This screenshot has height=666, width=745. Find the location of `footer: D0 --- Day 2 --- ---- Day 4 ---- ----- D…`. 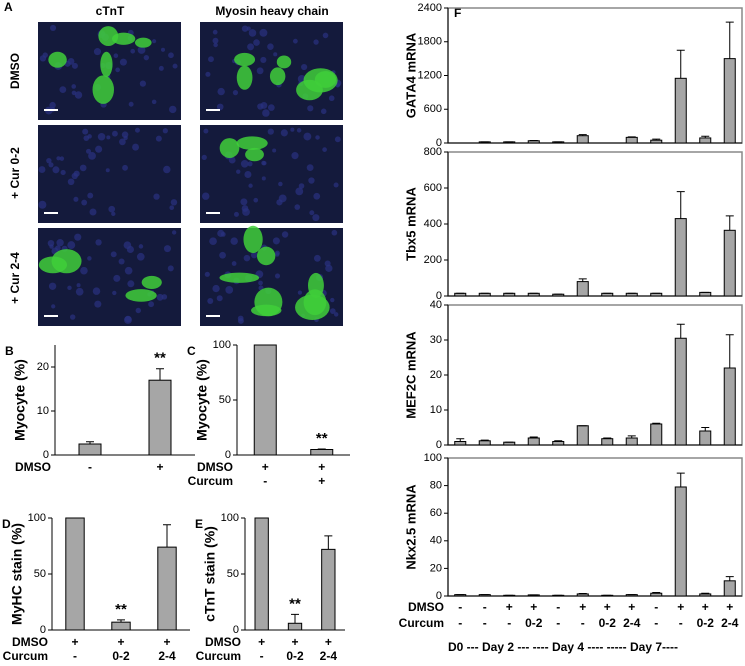

footer: D0 --- Day 2 --- ---- Day 4 ---- ----- D… is located at coordinates (563, 647).